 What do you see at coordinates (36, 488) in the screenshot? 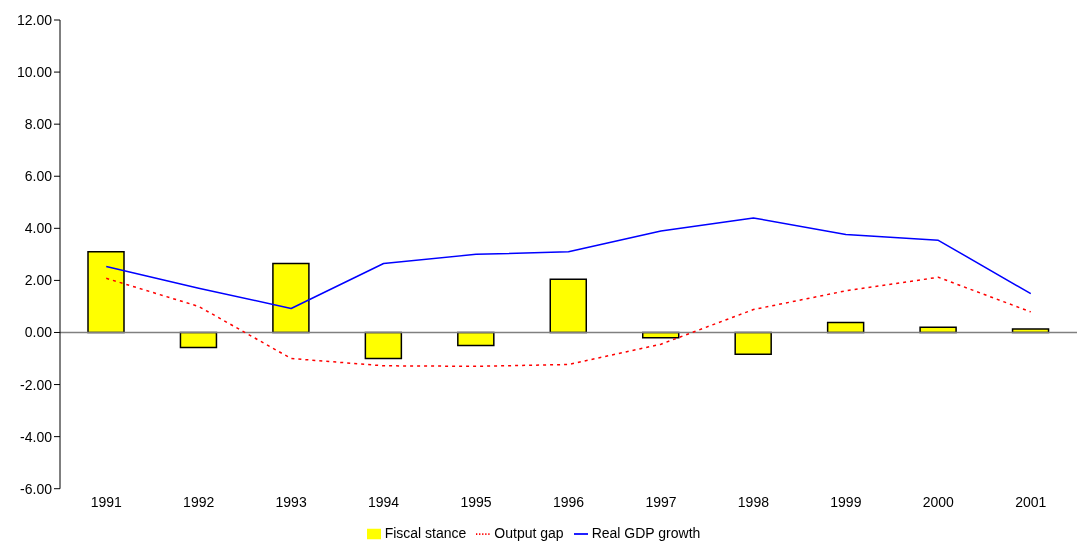
I see `y-tick-label: -6.00` at bounding box center [36, 488].